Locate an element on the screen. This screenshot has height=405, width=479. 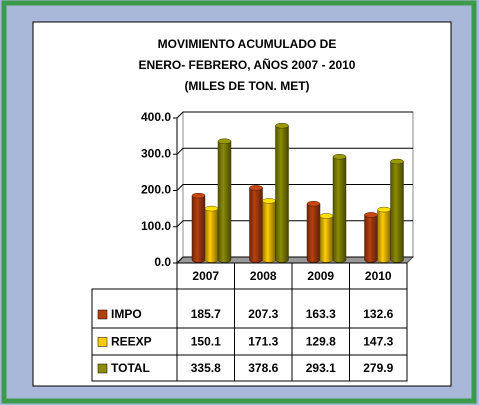
x-tick-label: 2008 is located at coordinates (263, 276).